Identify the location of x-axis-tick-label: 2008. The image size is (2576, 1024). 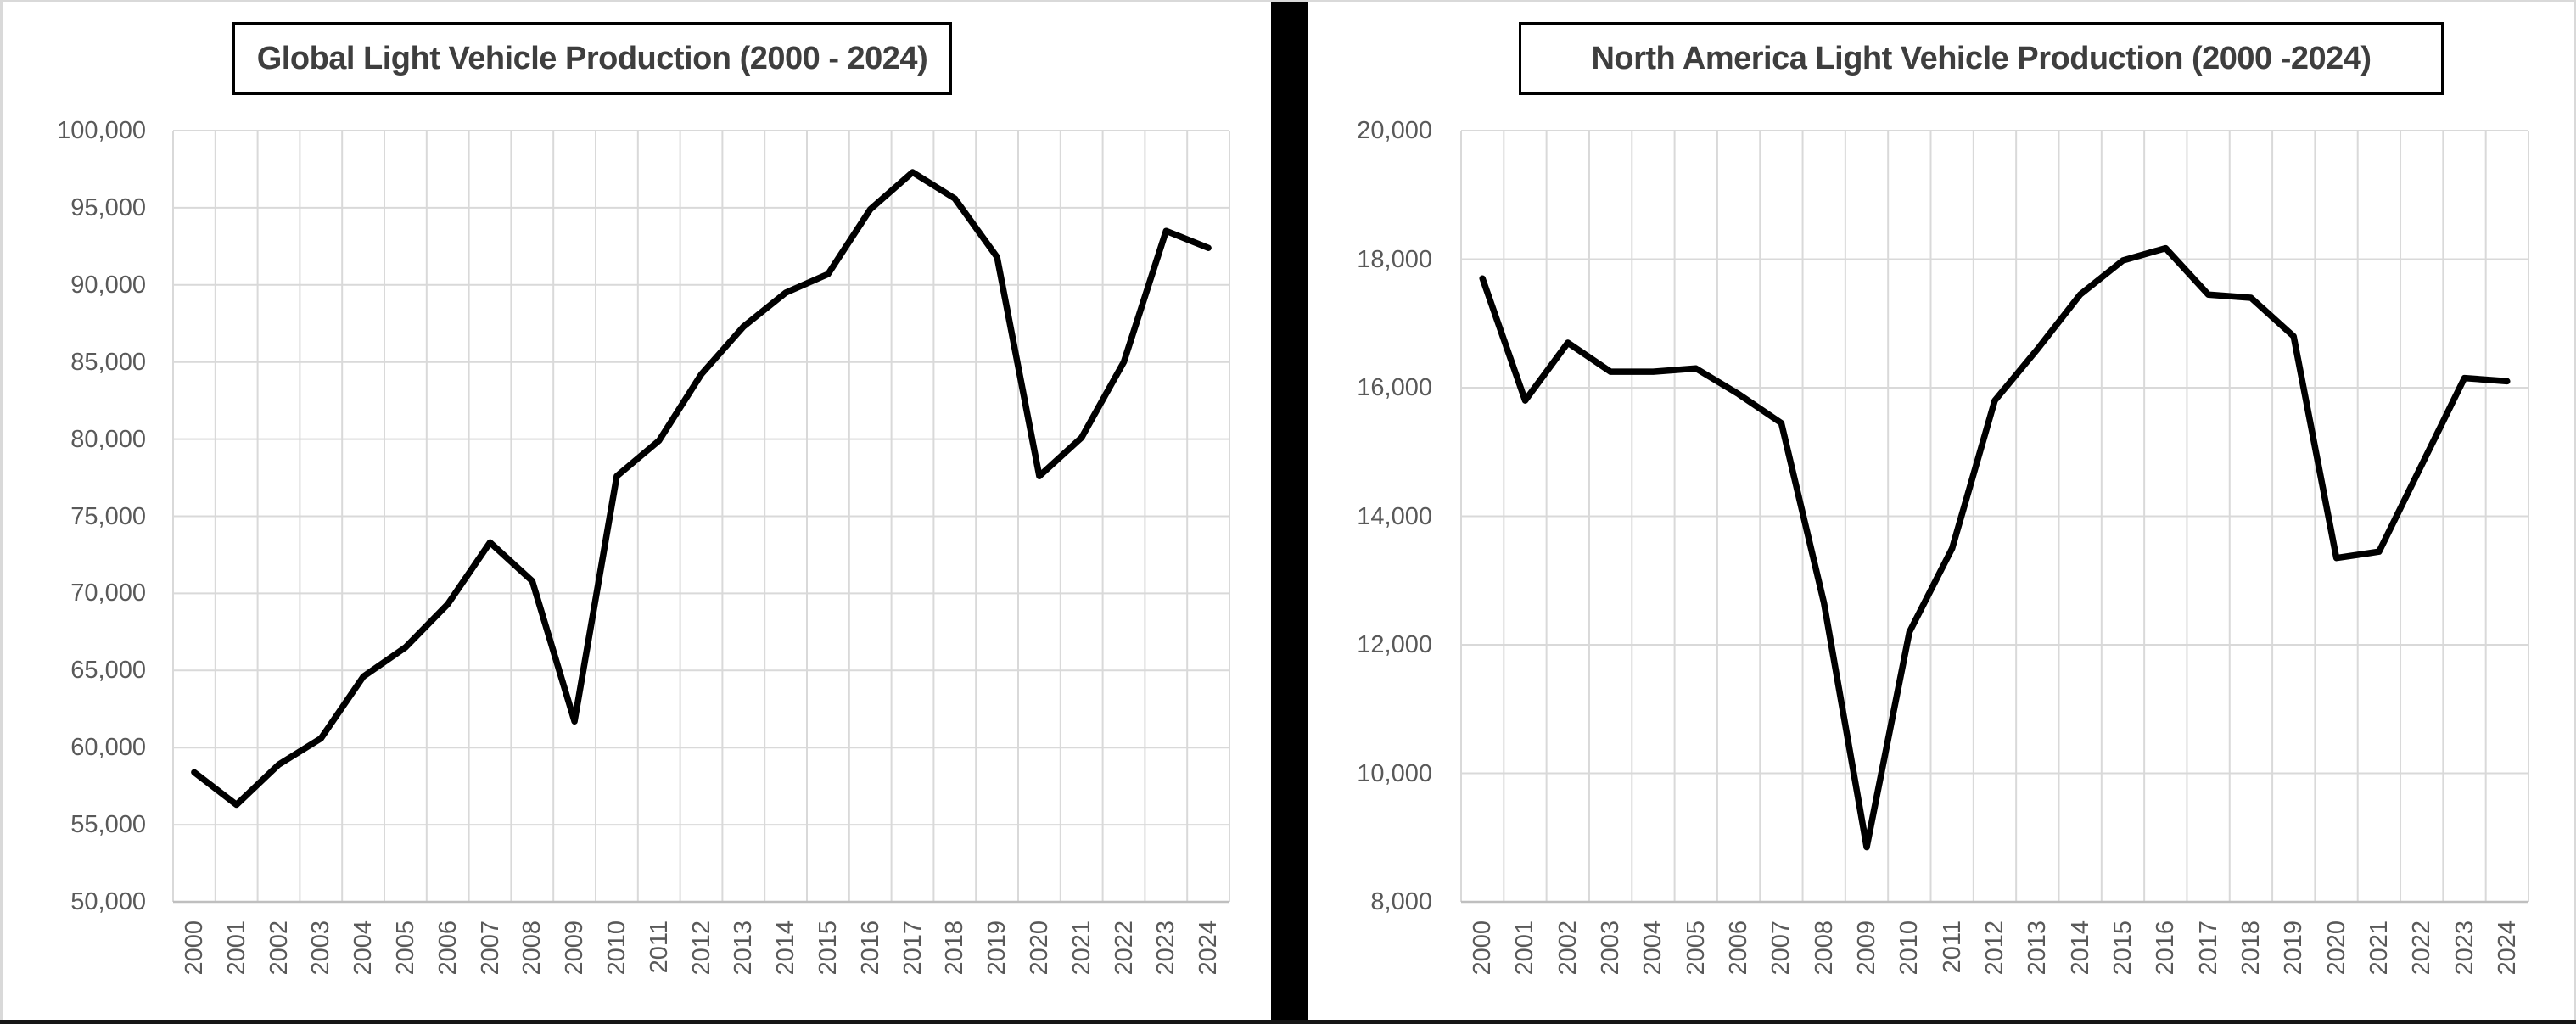
(1824, 948).